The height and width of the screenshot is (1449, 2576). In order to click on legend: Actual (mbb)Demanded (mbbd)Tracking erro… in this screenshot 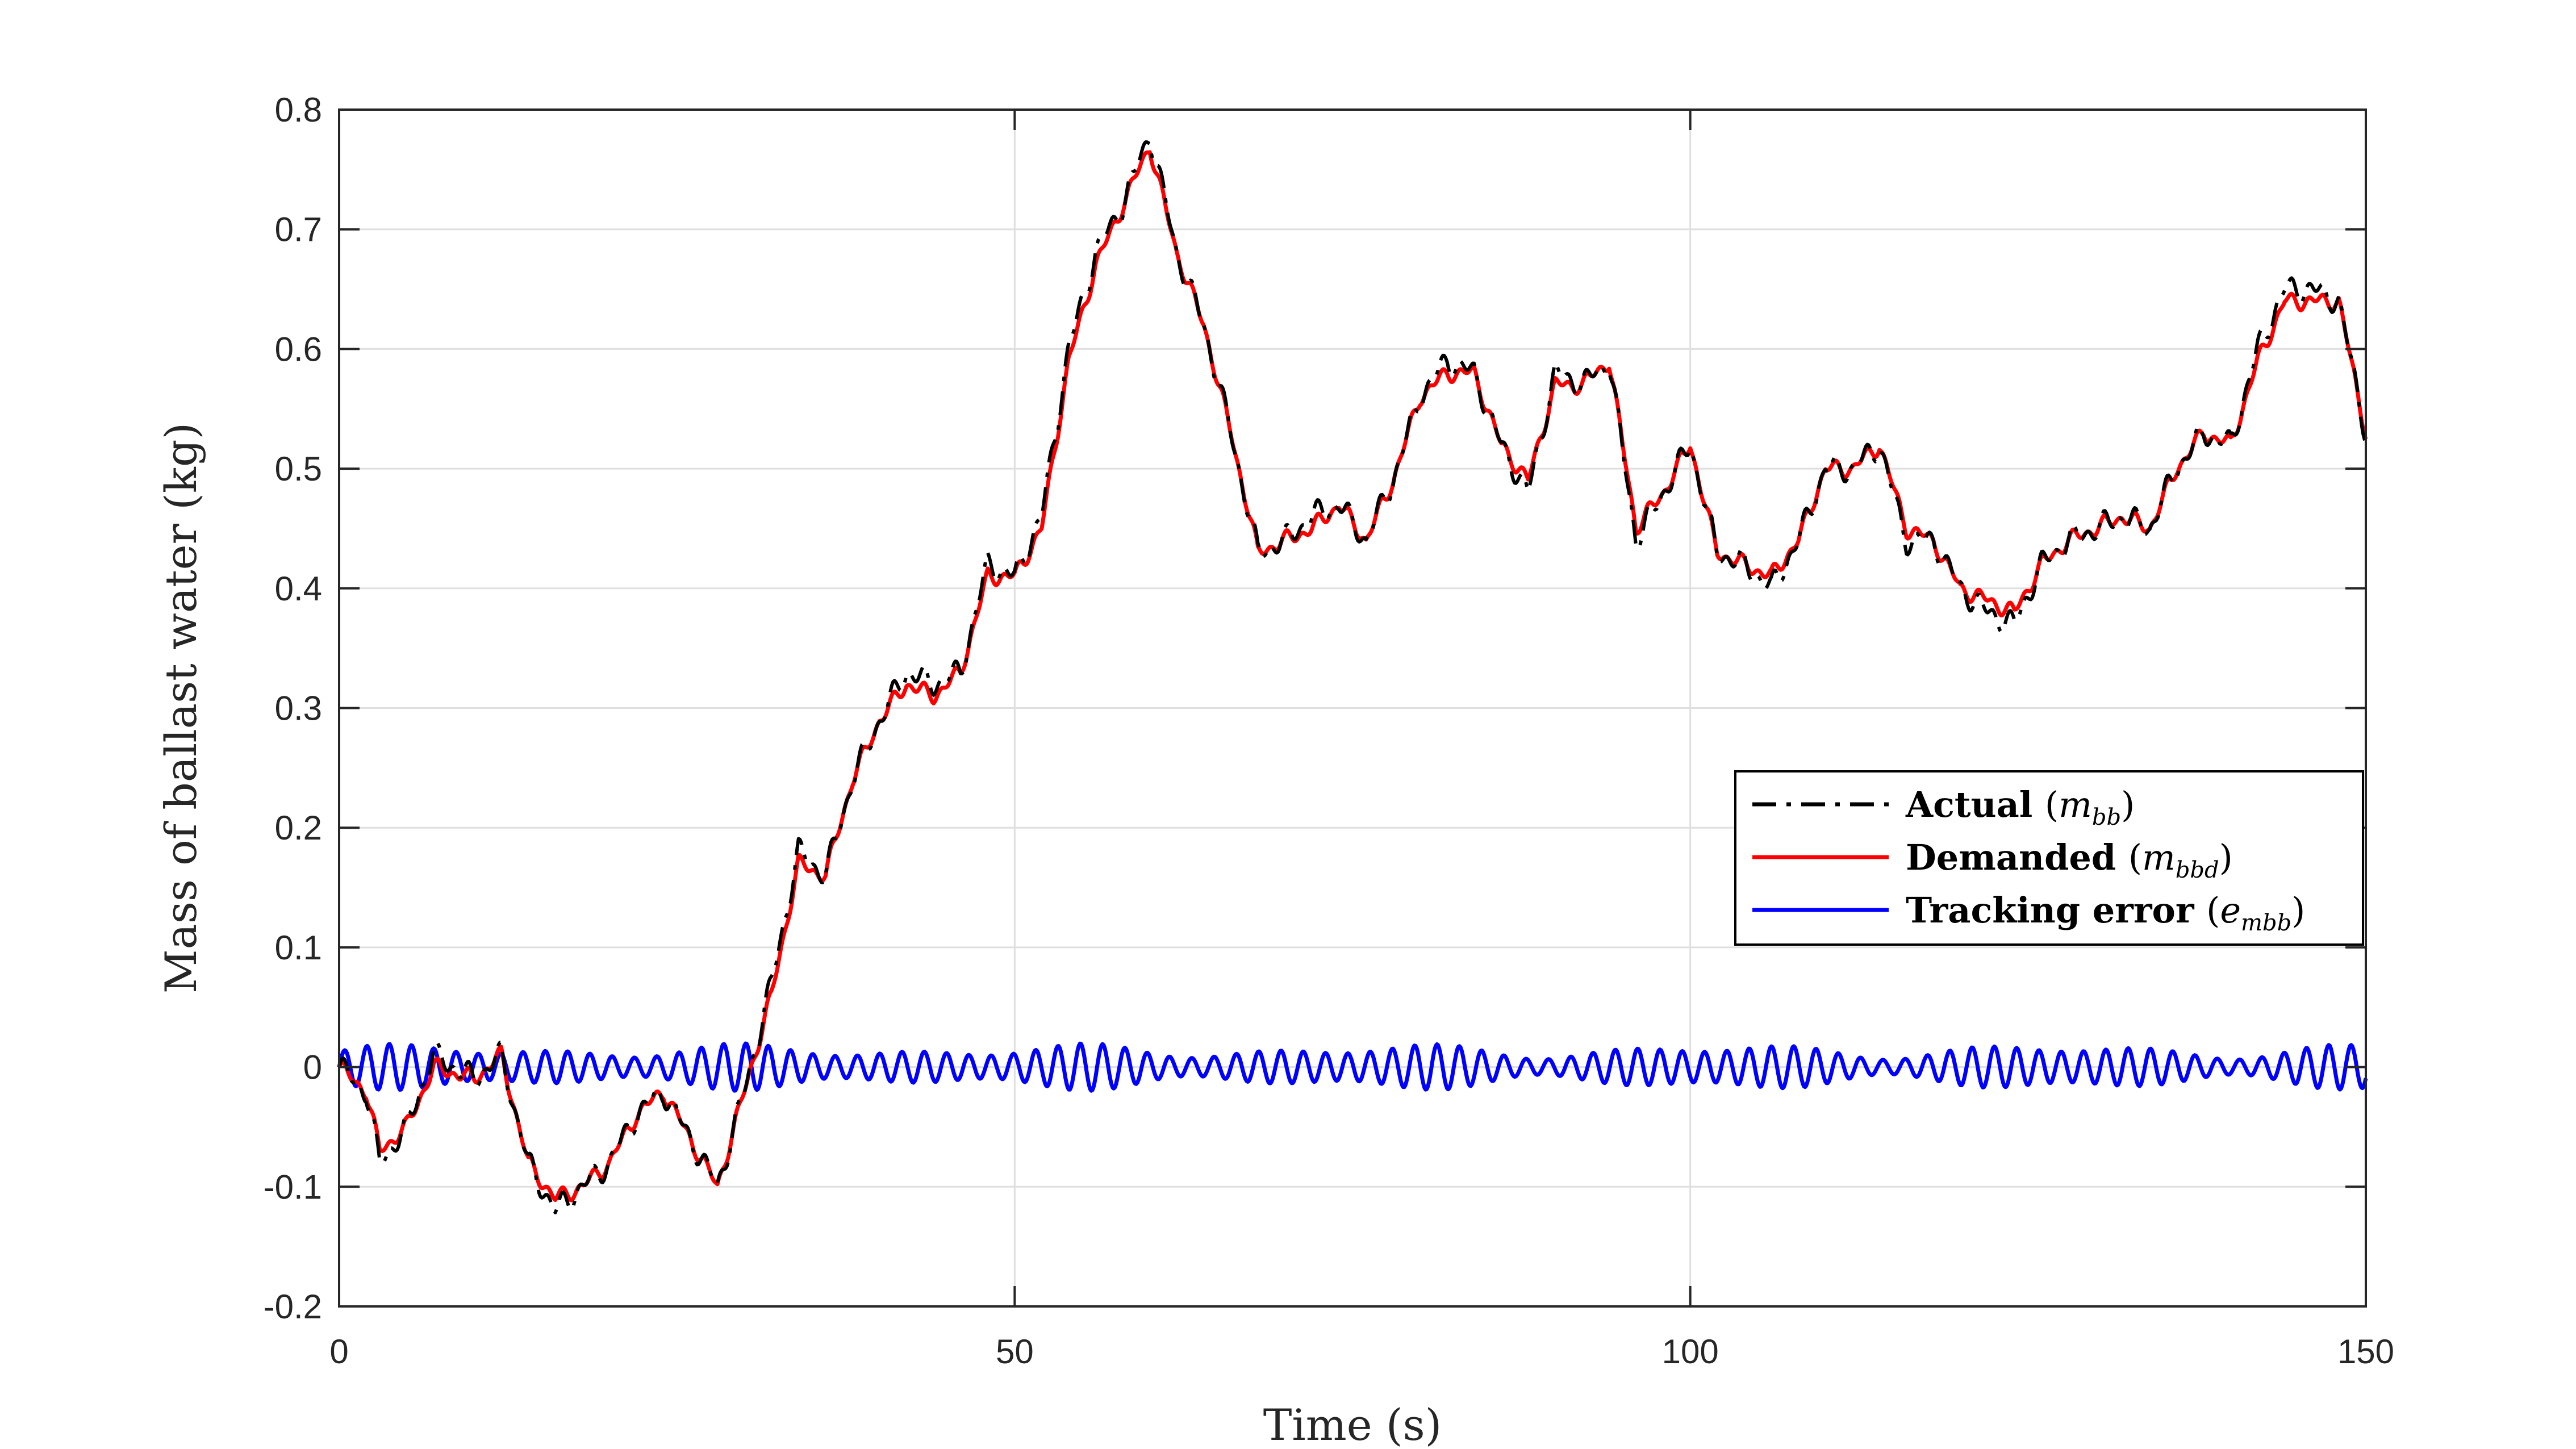, I will do `click(2049, 858)`.